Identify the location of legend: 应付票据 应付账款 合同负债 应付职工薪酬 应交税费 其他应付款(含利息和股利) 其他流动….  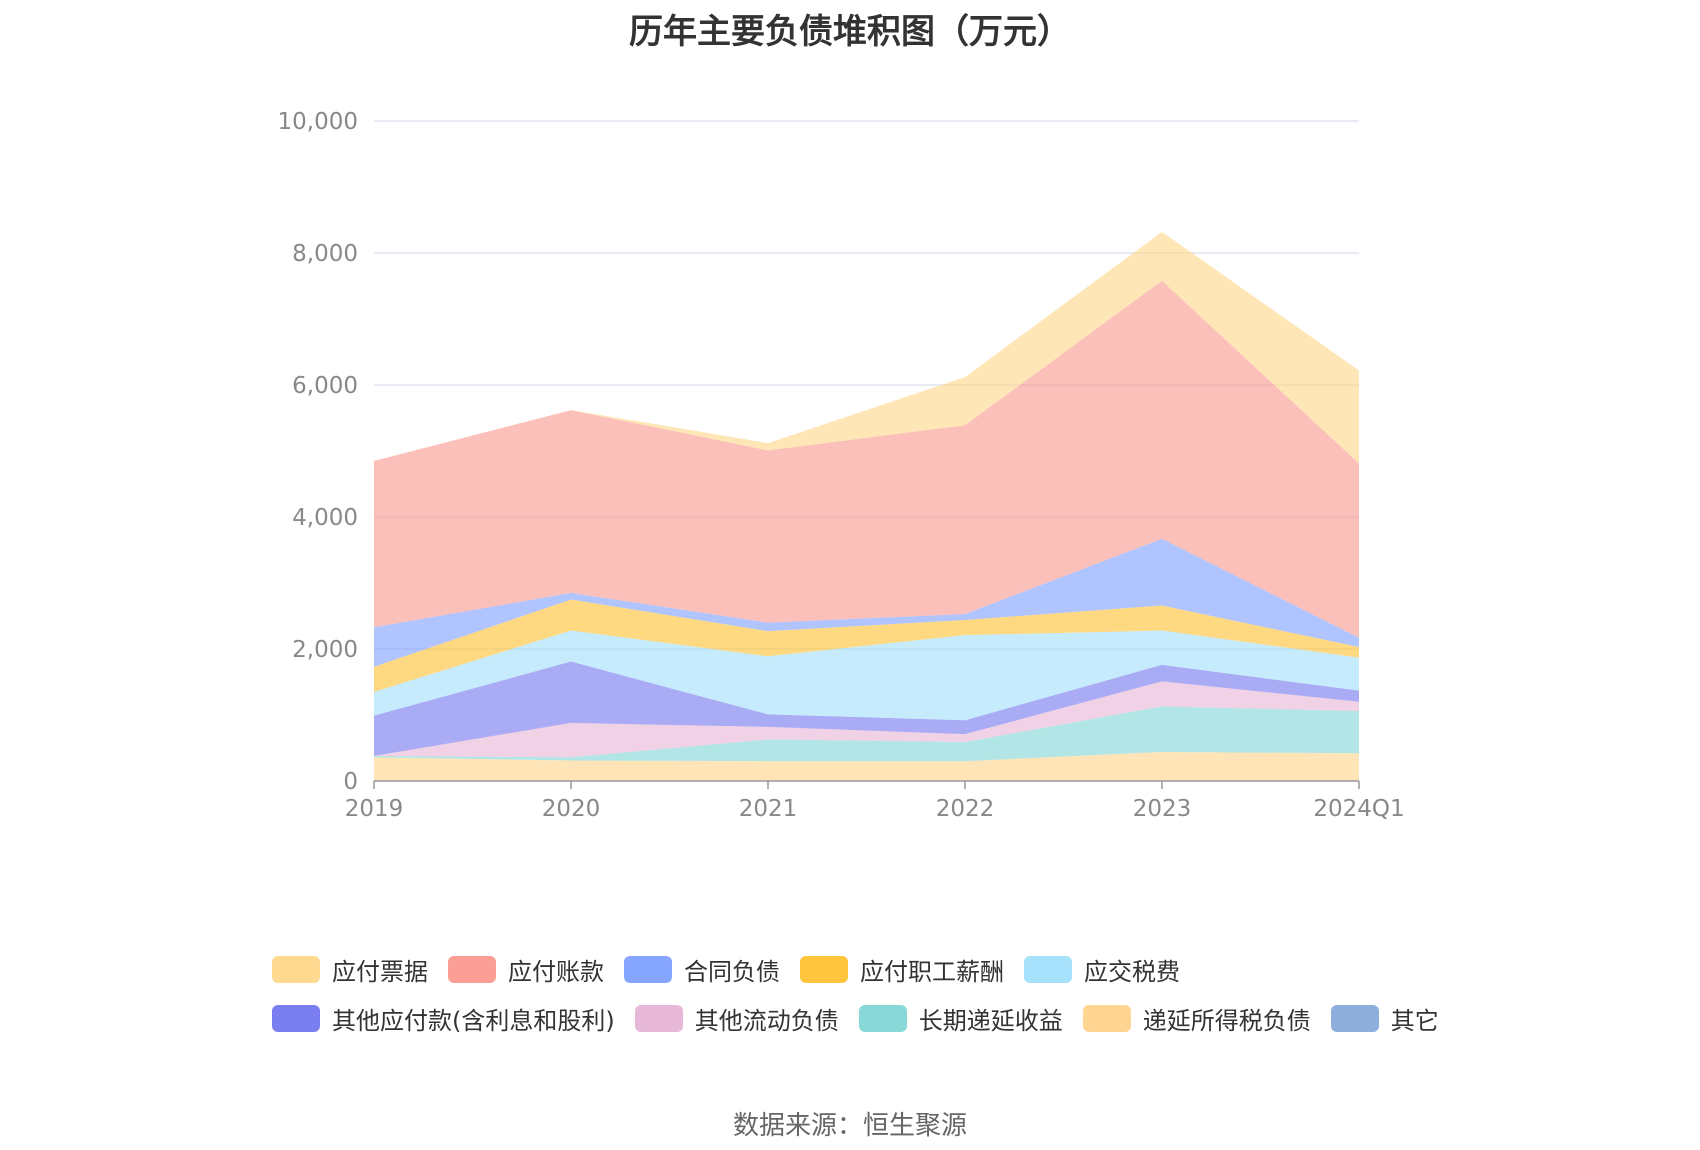
(872, 994).